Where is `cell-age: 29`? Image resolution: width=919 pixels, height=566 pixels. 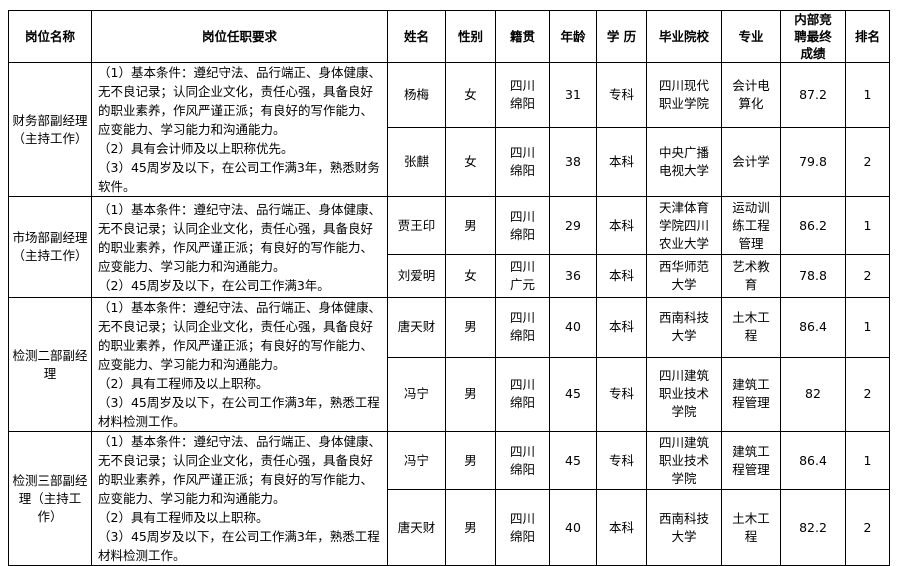
cell-age: 29 is located at coordinates (573, 225).